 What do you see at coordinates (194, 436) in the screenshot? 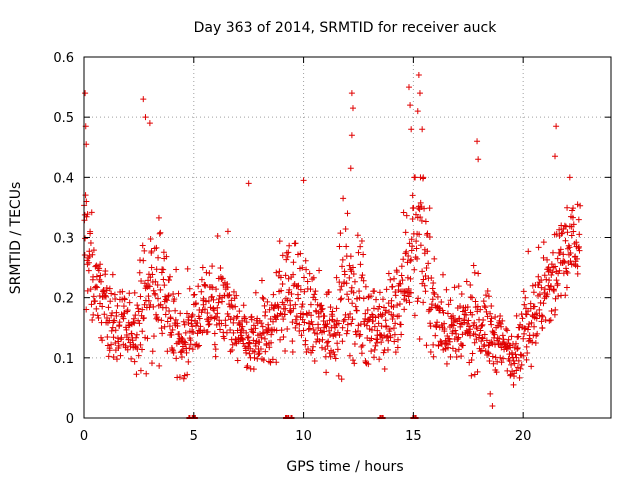
I see `x-tick-label: 5` at bounding box center [194, 436].